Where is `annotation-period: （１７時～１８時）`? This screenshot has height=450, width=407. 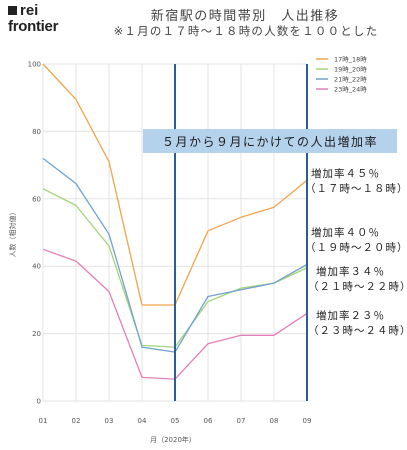
annotation-period: （１７時～１８時） is located at coordinates (356, 189).